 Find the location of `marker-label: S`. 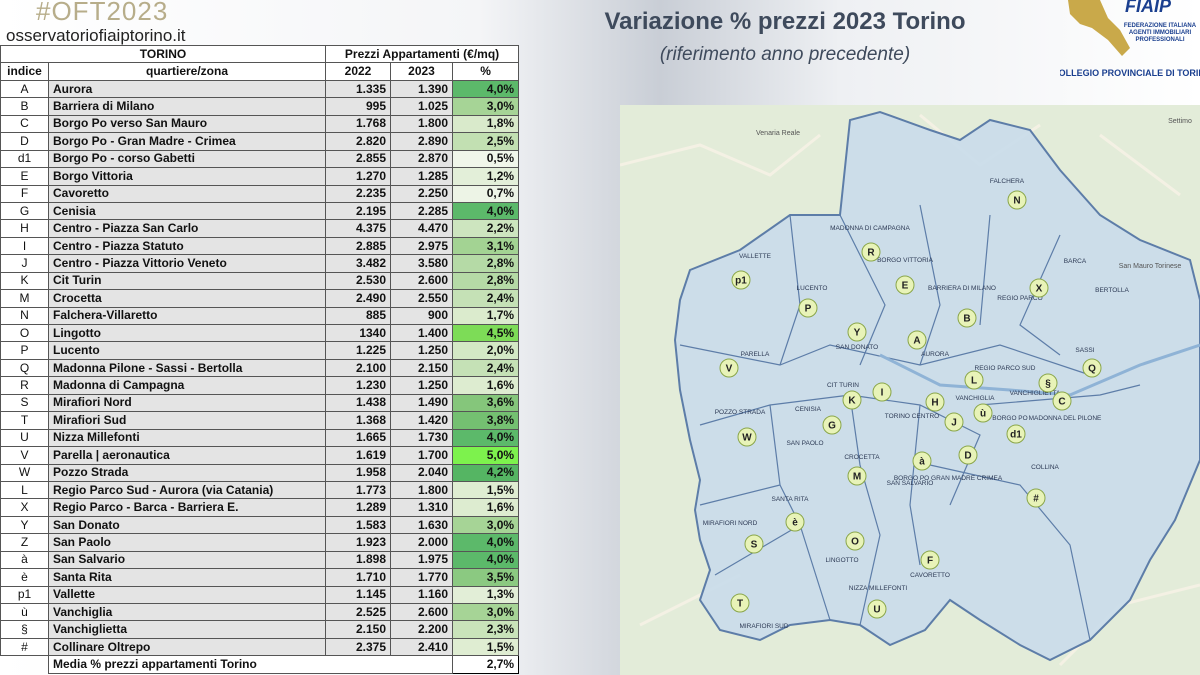

marker-label: S is located at coordinates (754, 545).